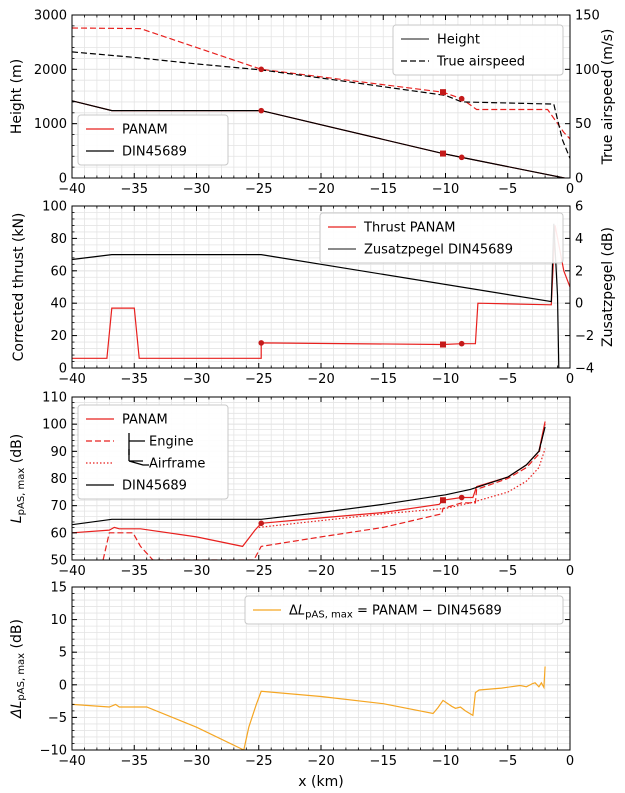 The width and height of the screenshot is (625, 793). I want to click on y2-tick-label: 6, so click(579, 207).